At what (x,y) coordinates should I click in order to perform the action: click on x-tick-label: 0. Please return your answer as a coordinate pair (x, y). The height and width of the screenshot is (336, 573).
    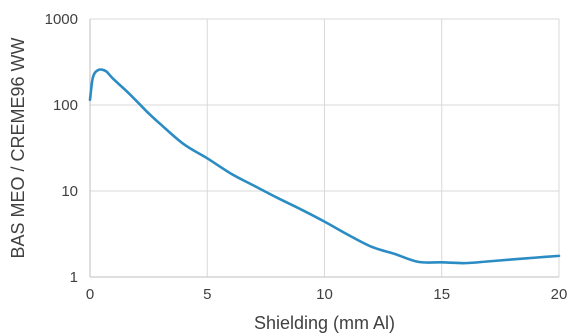
    Looking at the image, I should click on (90, 294).